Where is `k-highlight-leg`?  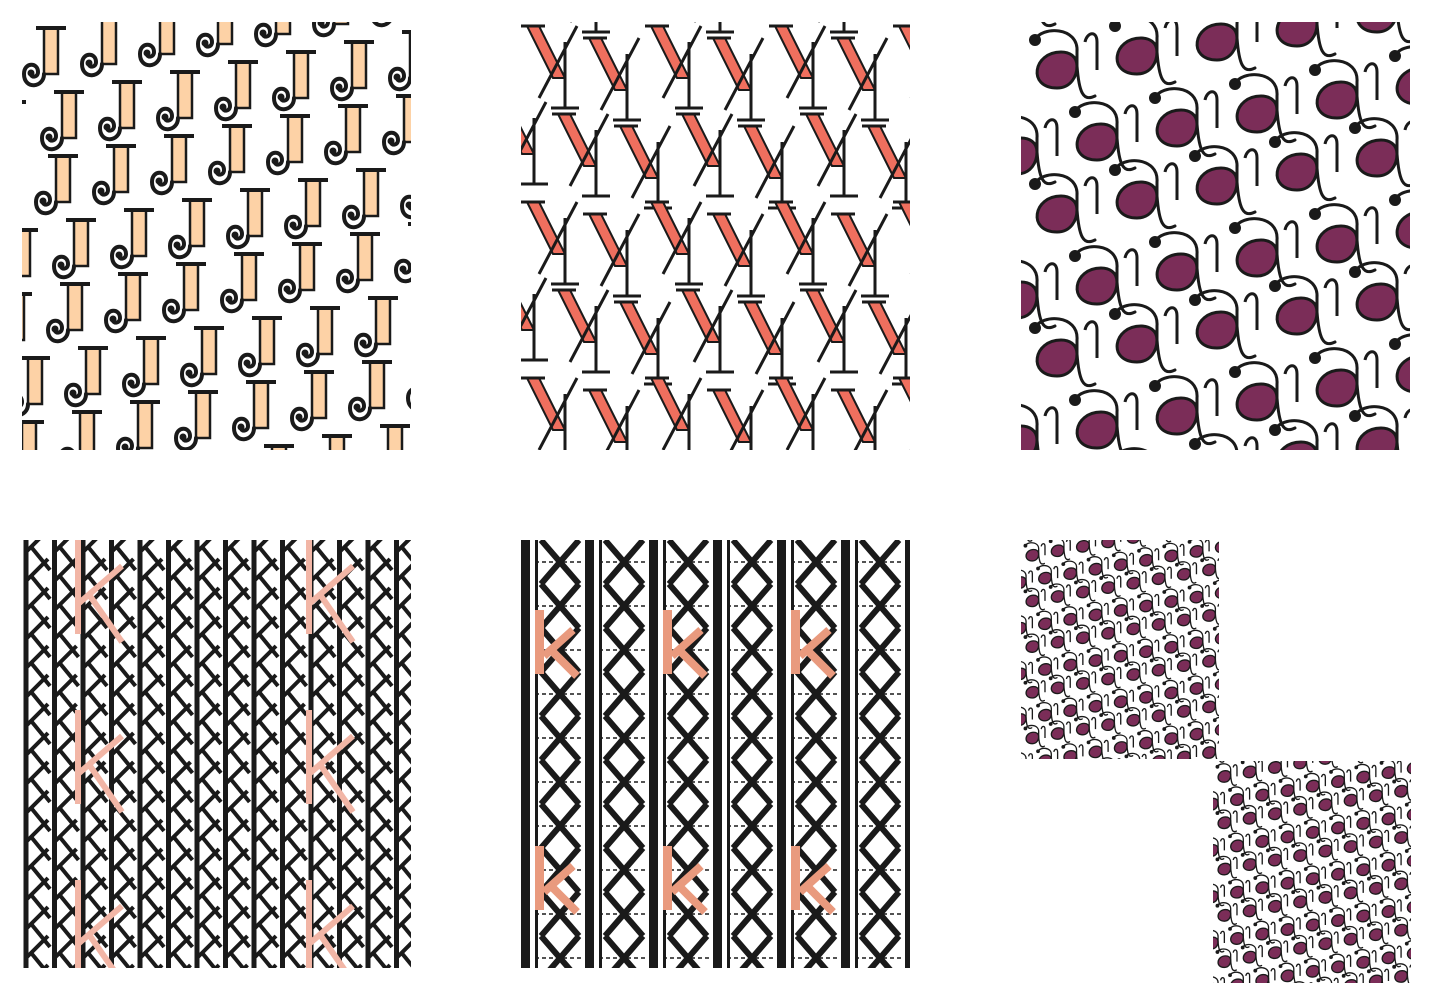
k-highlight-leg is located at coordinates (337, 619).